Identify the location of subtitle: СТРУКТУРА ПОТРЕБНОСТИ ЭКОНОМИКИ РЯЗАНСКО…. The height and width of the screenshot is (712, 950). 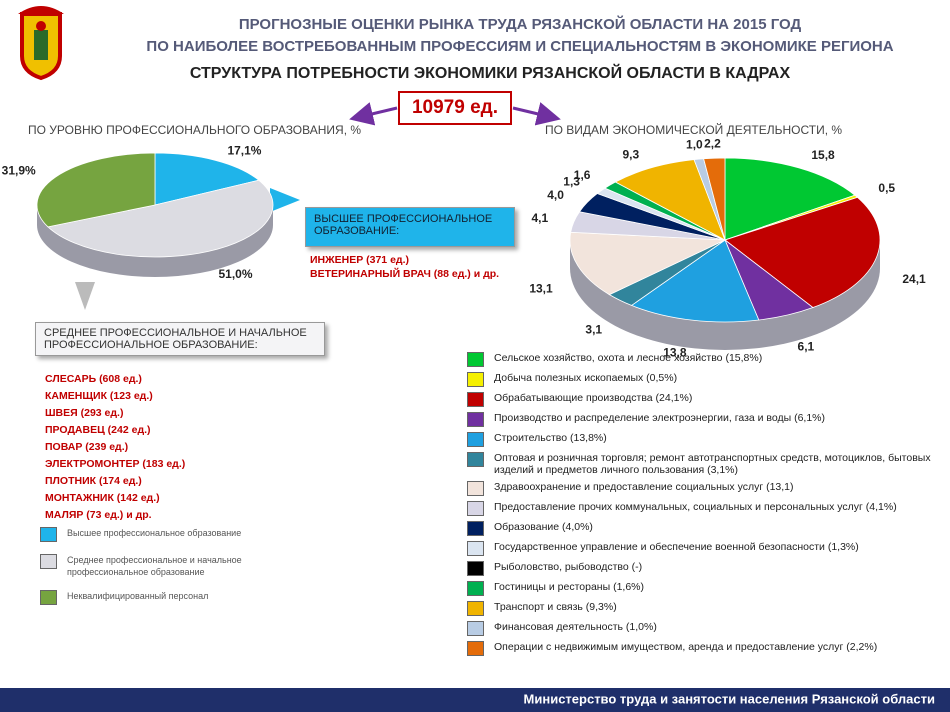
(490, 72).